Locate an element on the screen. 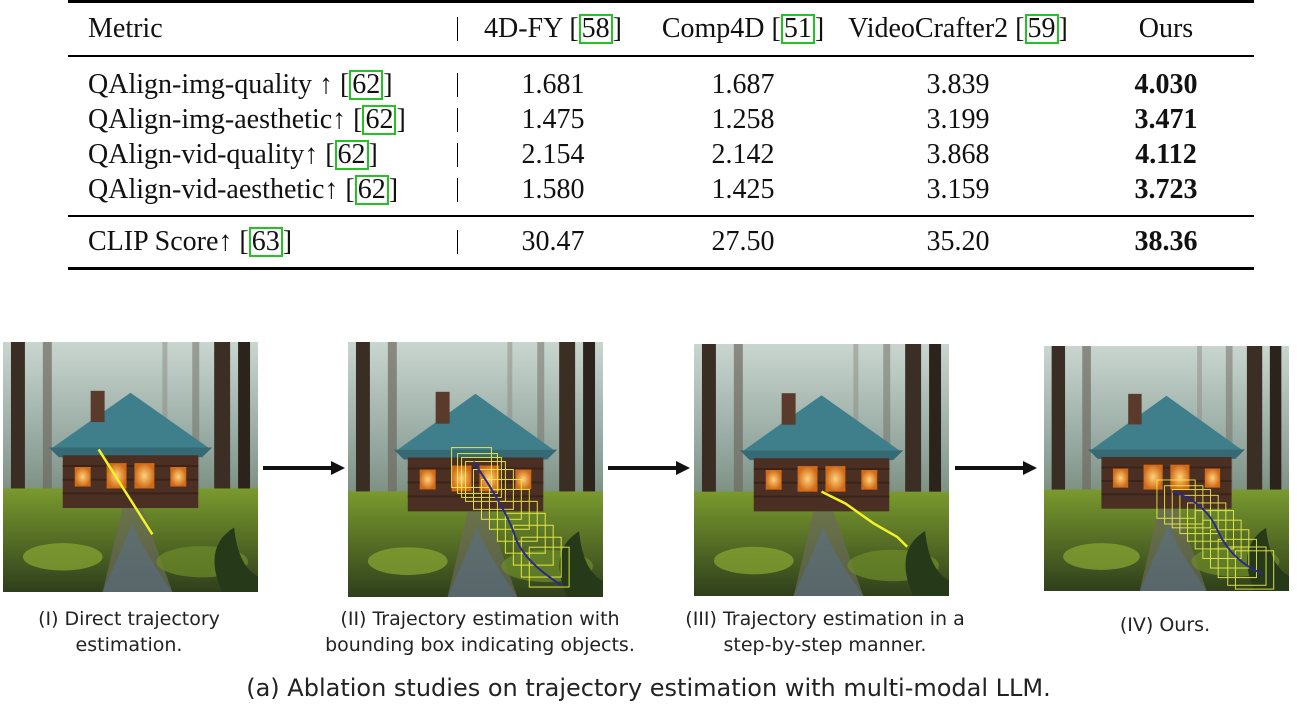 Image resolution: width=1297 pixels, height=708 pixels. cell-value: 1.425 is located at coordinates (743, 189).